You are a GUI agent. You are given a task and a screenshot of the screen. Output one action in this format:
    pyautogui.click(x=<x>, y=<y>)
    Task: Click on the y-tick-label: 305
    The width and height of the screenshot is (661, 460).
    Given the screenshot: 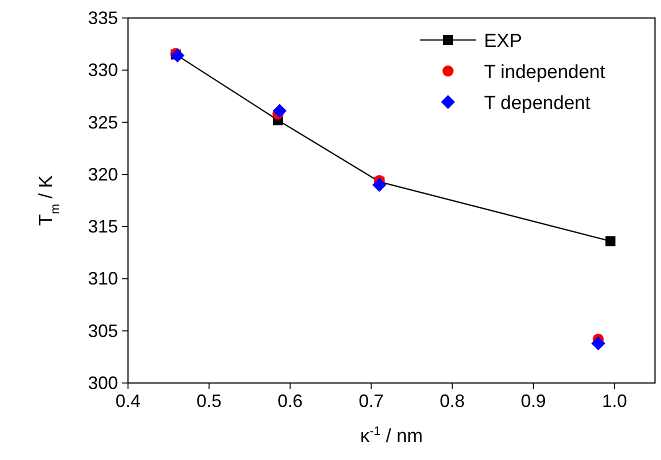 What is the action you would take?
    pyautogui.click(x=103, y=330)
    